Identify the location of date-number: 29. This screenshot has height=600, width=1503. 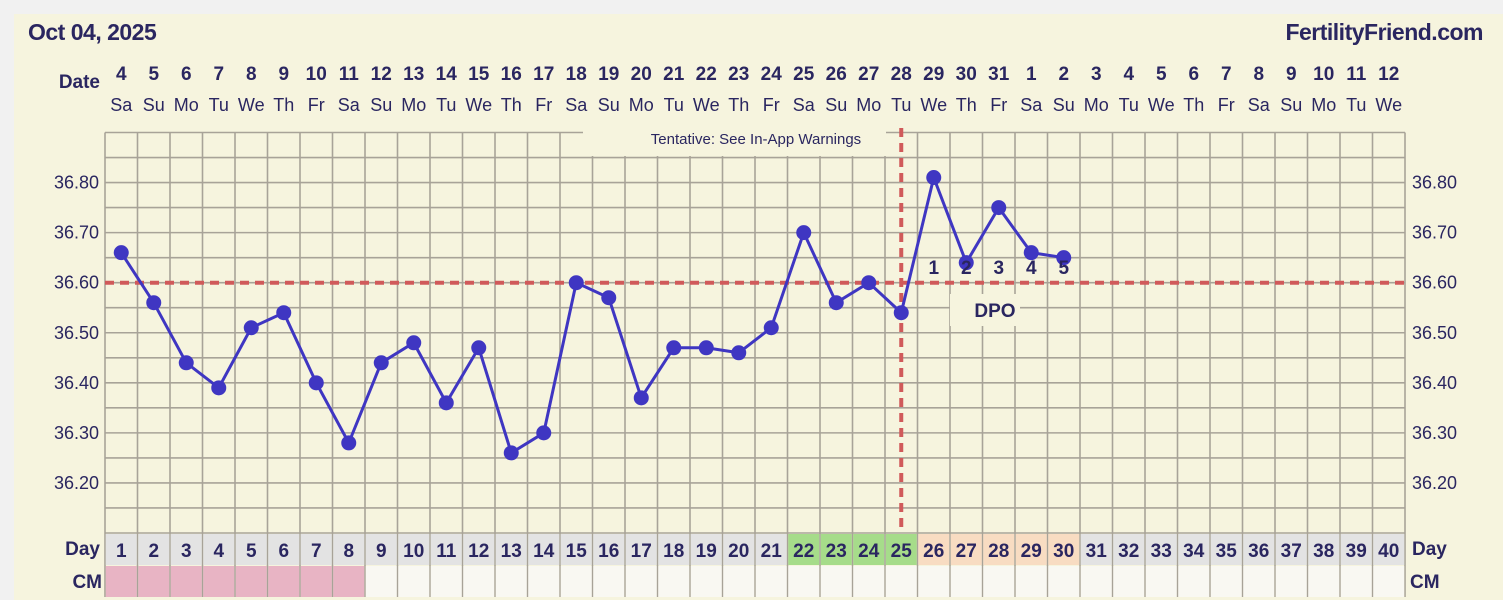
(933, 74).